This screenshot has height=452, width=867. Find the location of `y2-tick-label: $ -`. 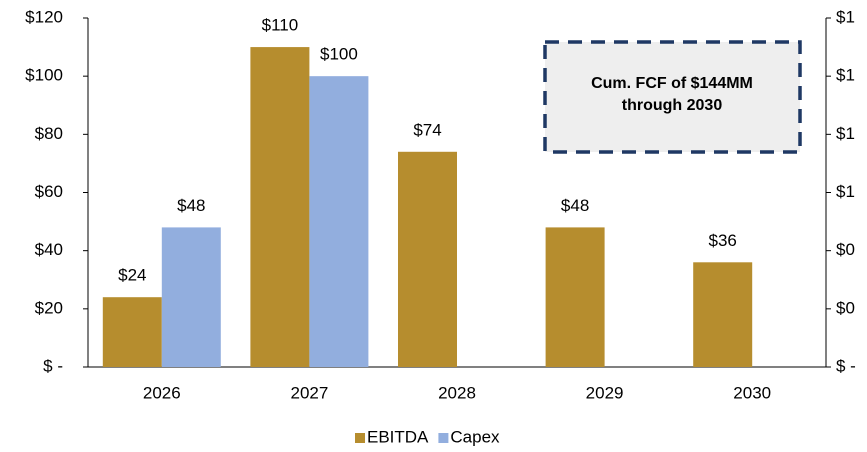

y2-tick-label: $ - is located at coordinates (846, 365).